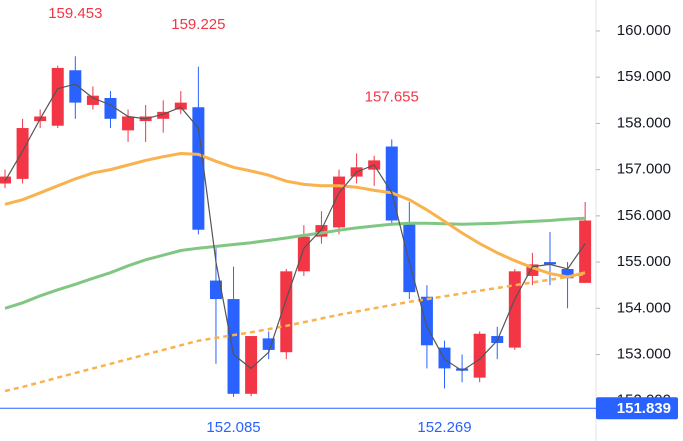  I want to click on last-price-box, so click(637, 408).